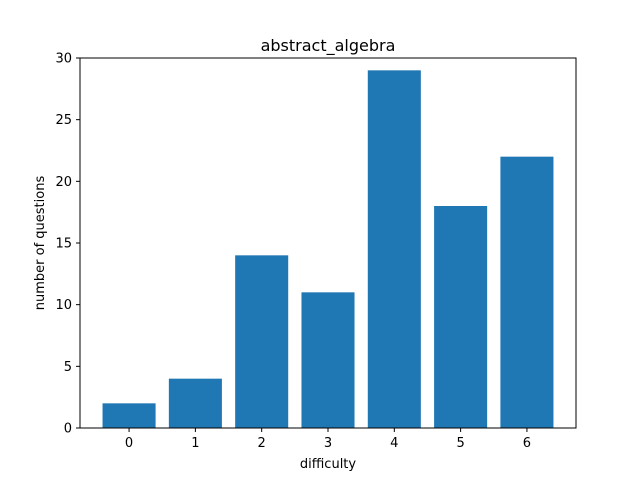 This screenshot has height=480, width=640. What do you see at coordinates (68, 429) in the screenshot?
I see `y-tick-label-0: 0` at bounding box center [68, 429].